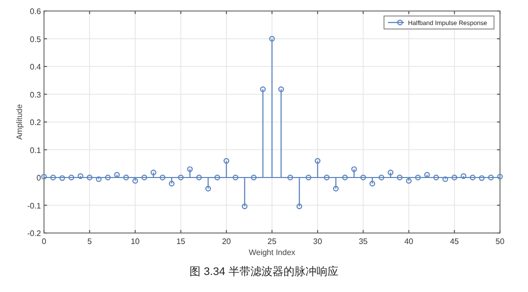  I want to click on y-axis-title: Amplitude, so click(19, 122).